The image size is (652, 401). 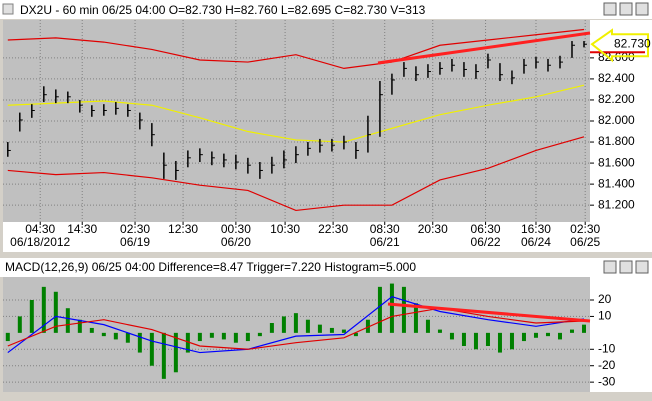 What do you see at coordinates (616, 141) in the screenshot?
I see `y-tick-label: 81.800` at bounding box center [616, 141].